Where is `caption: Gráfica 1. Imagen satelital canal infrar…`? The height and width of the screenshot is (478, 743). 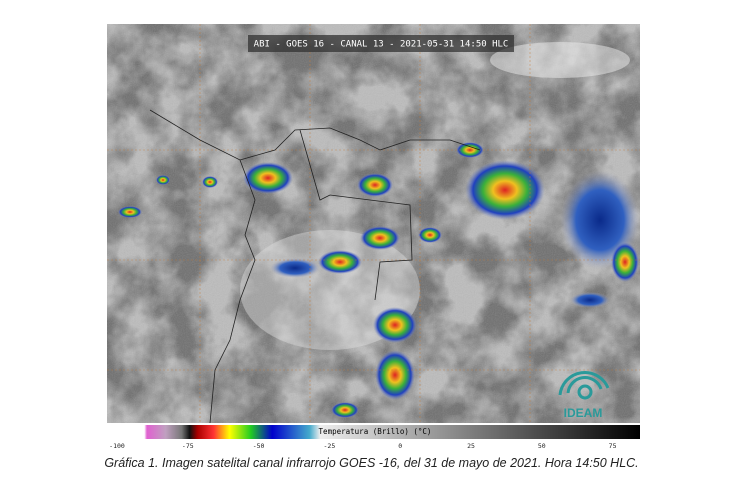
caption: Gráfica 1. Imagen satelital canal infrar… is located at coordinates (371, 463).